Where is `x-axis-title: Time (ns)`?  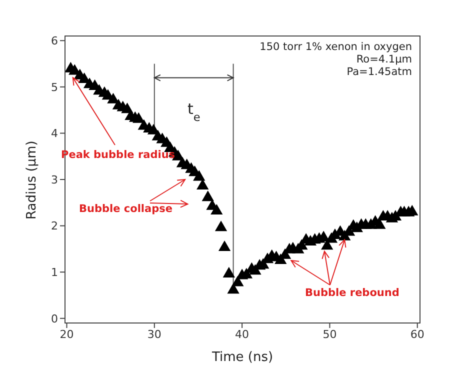
x-axis-title: Time (ns) is located at coordinates (242, 357).